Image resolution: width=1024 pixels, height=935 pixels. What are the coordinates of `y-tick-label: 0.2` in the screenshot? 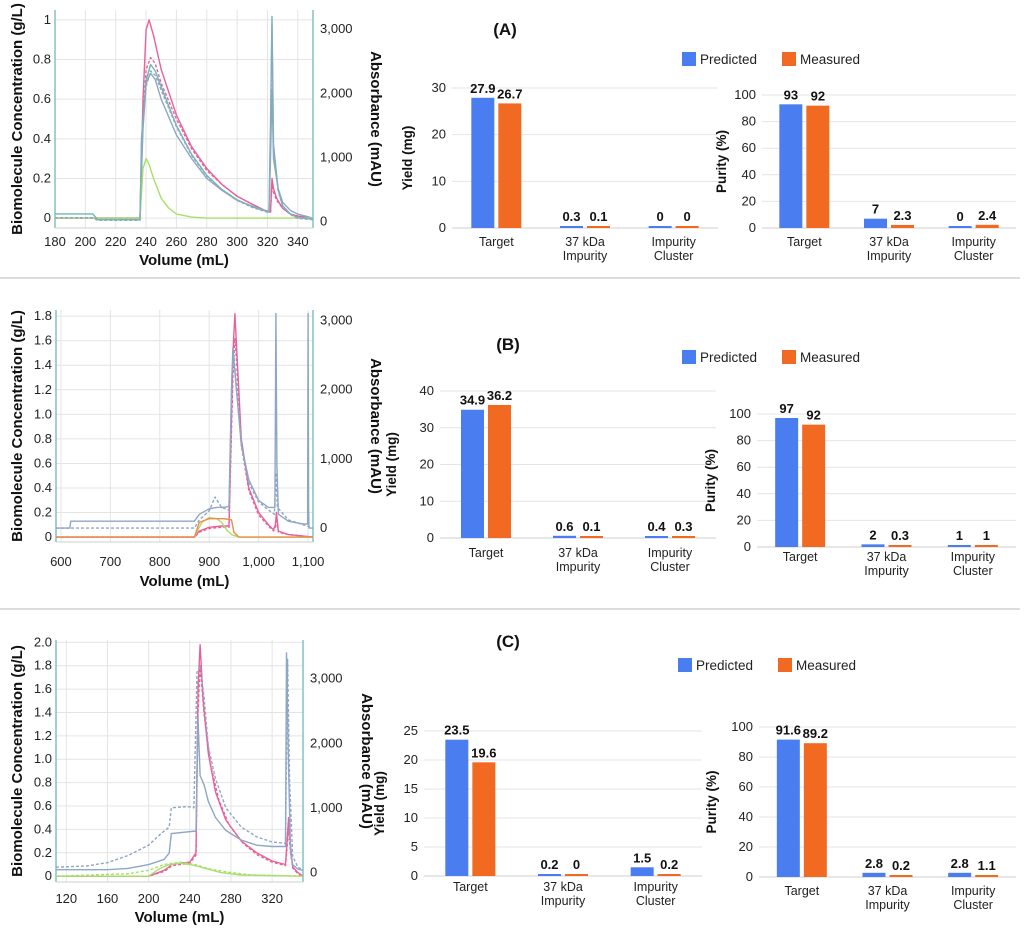 It's located at (43, 852).